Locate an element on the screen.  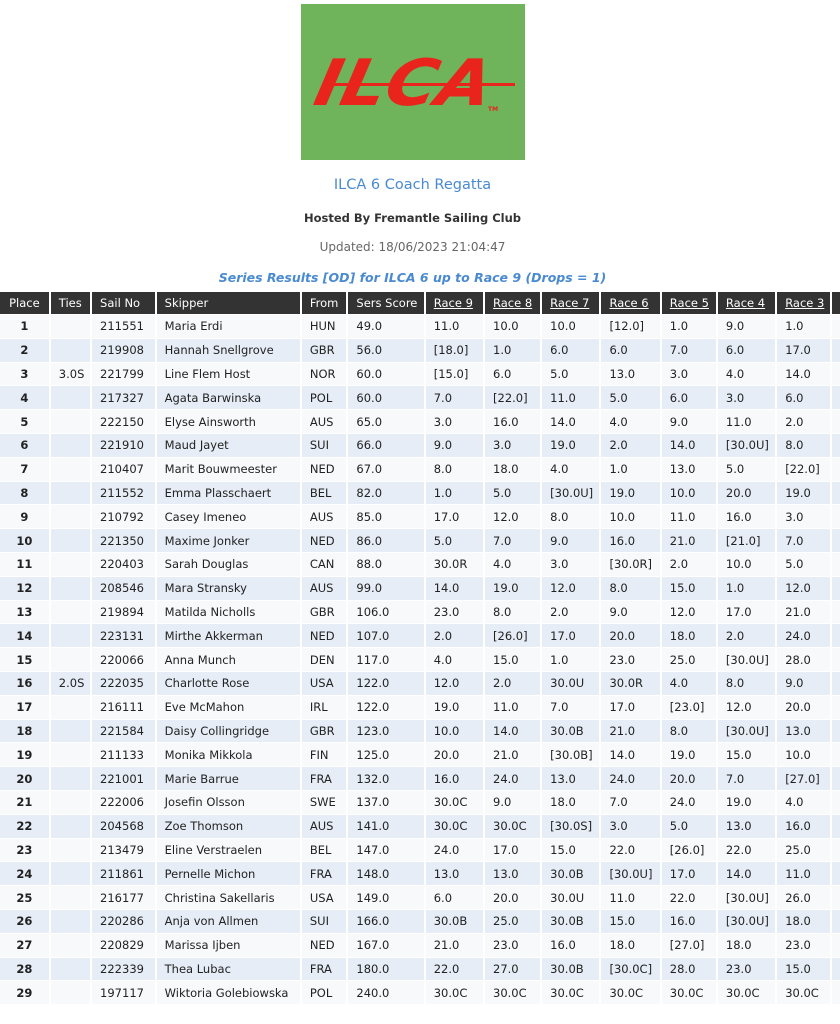
cell-race-5: 1.0 is located at coordinates (688, 326).